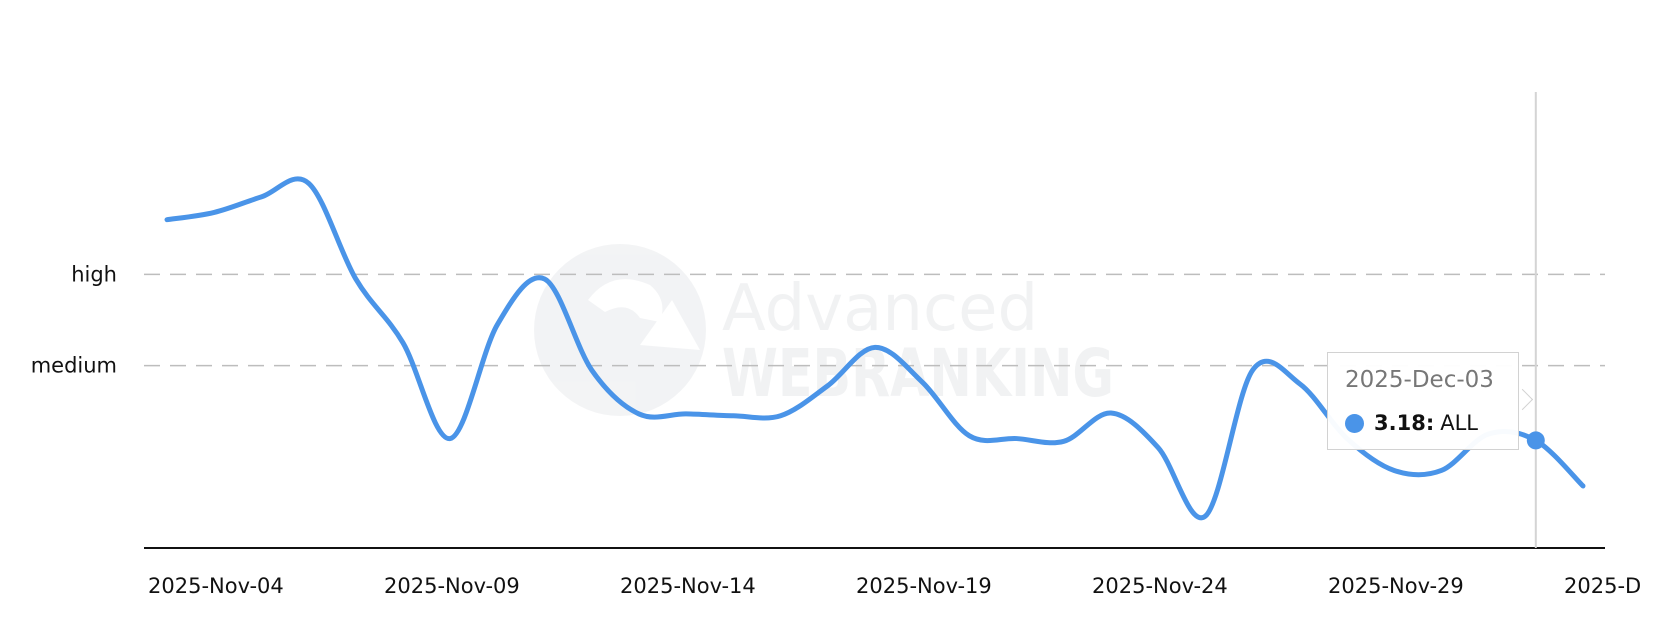  Describe the element at coordinates (924, 586) in the screenshot. I see `x-tick-label: 2025-Nov-19` at that location.